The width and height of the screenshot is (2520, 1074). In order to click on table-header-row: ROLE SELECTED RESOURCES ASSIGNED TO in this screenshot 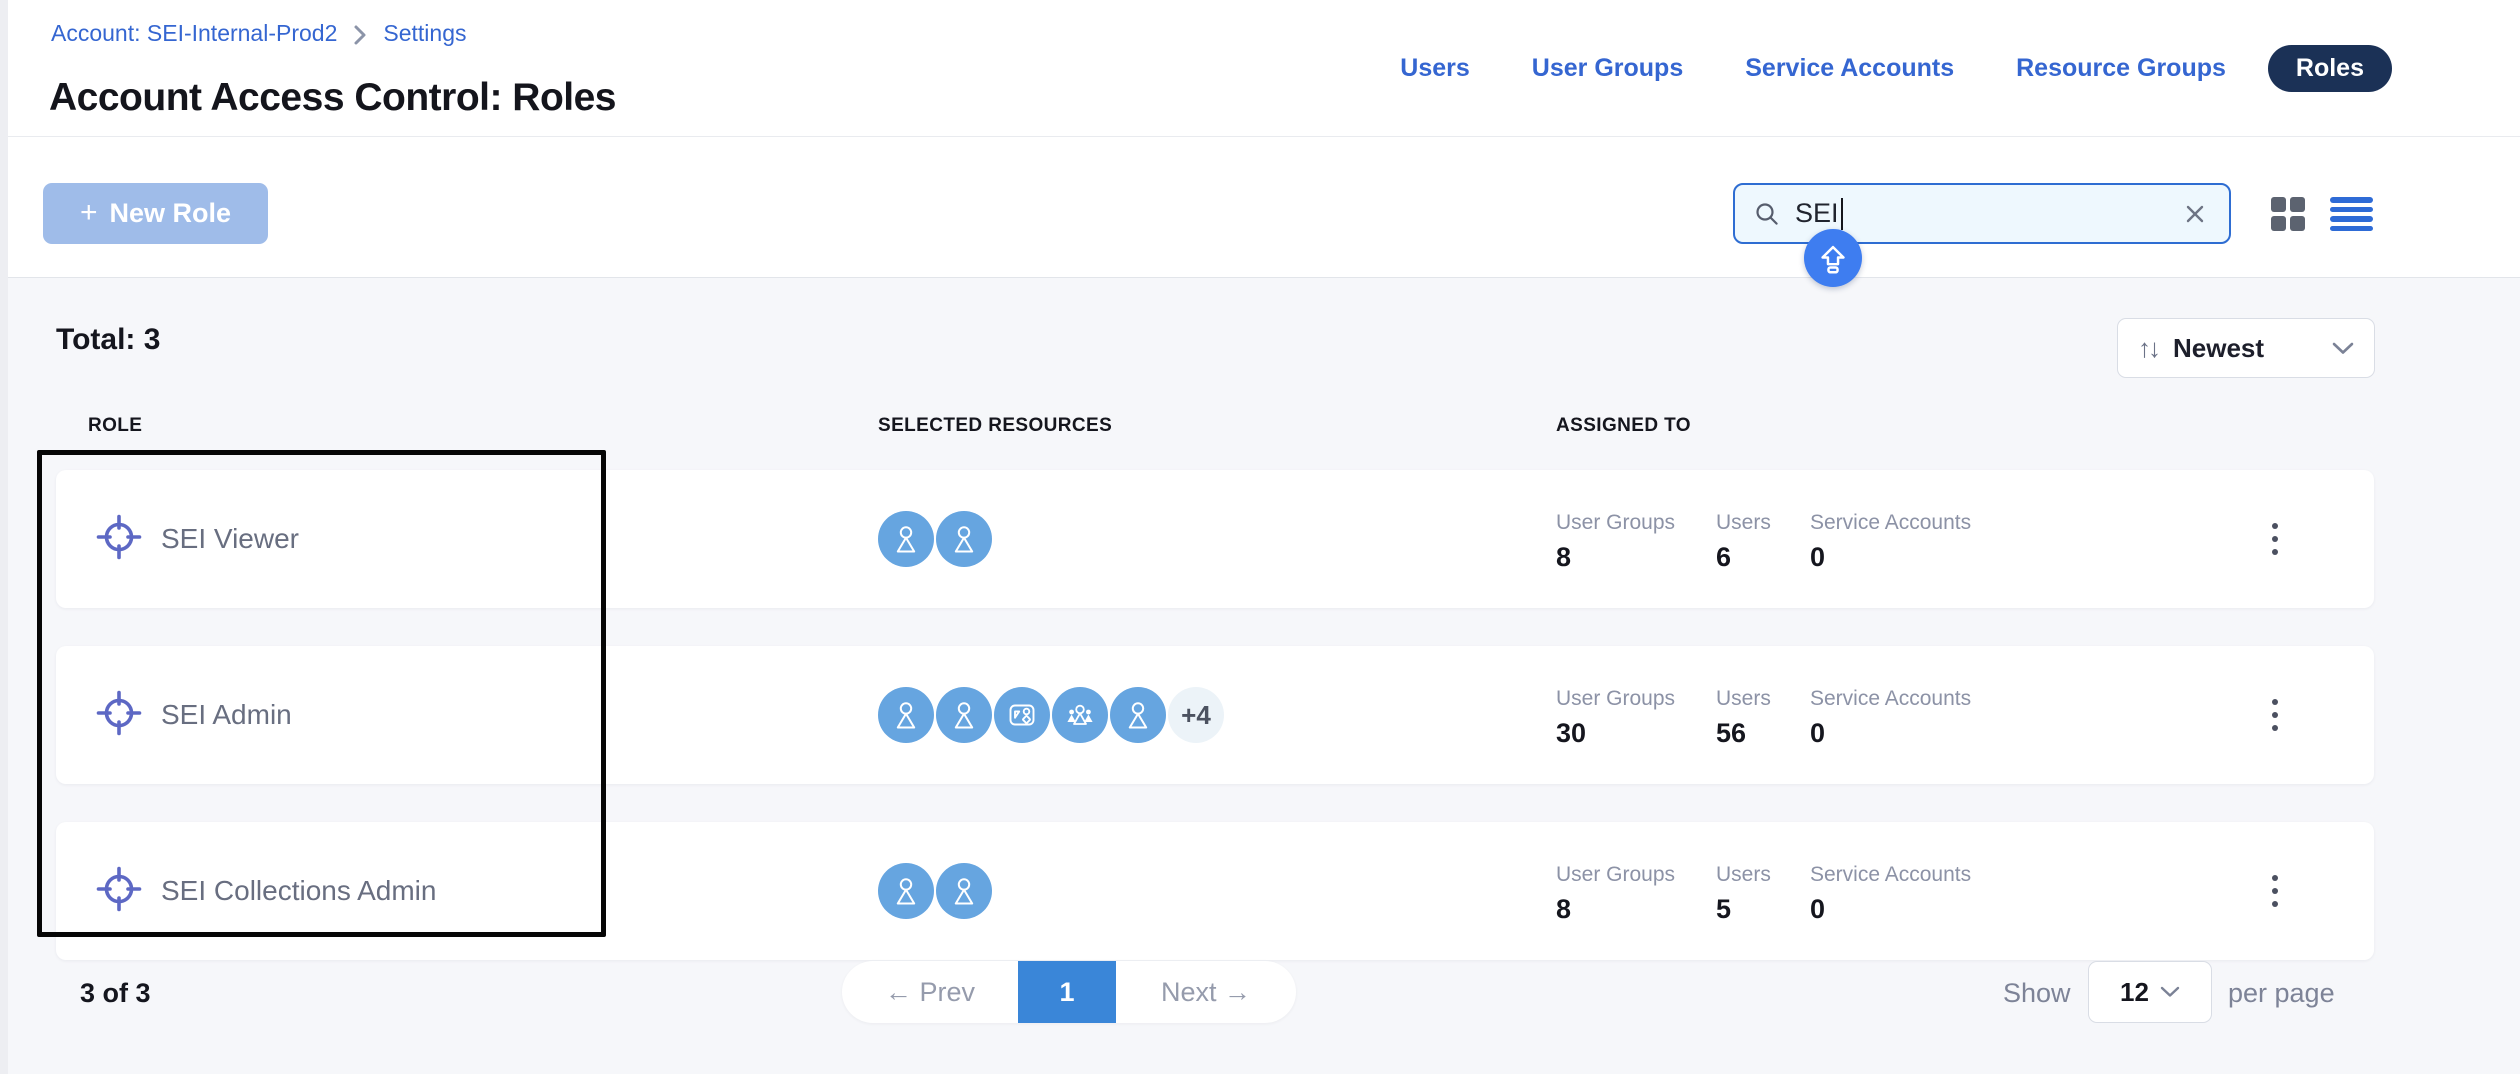, I will do `click(1260, 430)`.